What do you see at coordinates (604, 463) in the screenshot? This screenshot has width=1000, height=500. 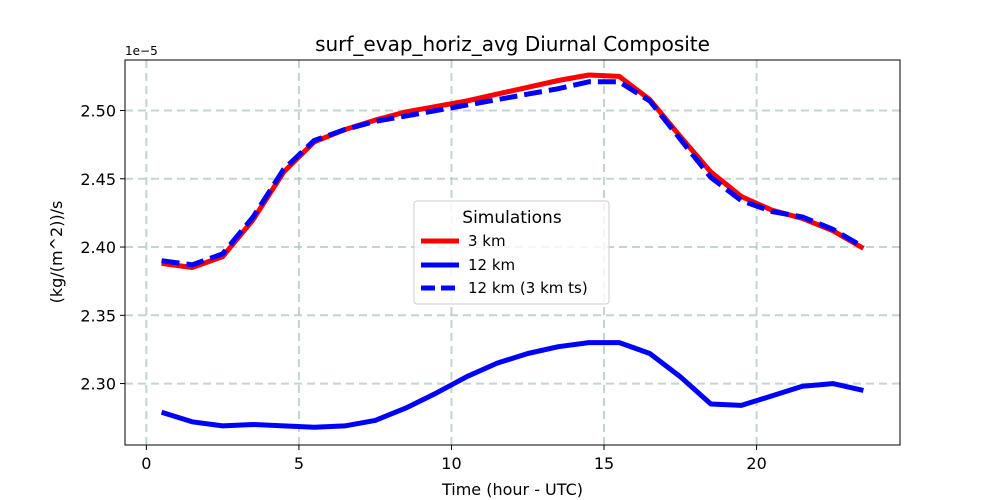 I see `x-tick-label: 15` at bounding box center [604, 463].